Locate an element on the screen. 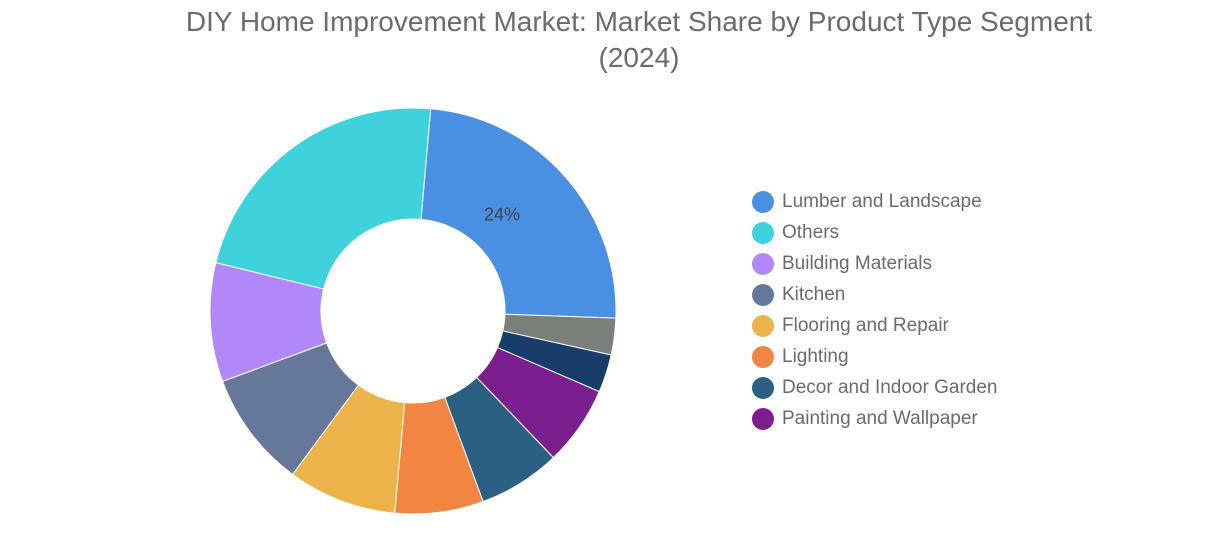  legend-label: Flooring and Repair is located at coordinates (865, 325).